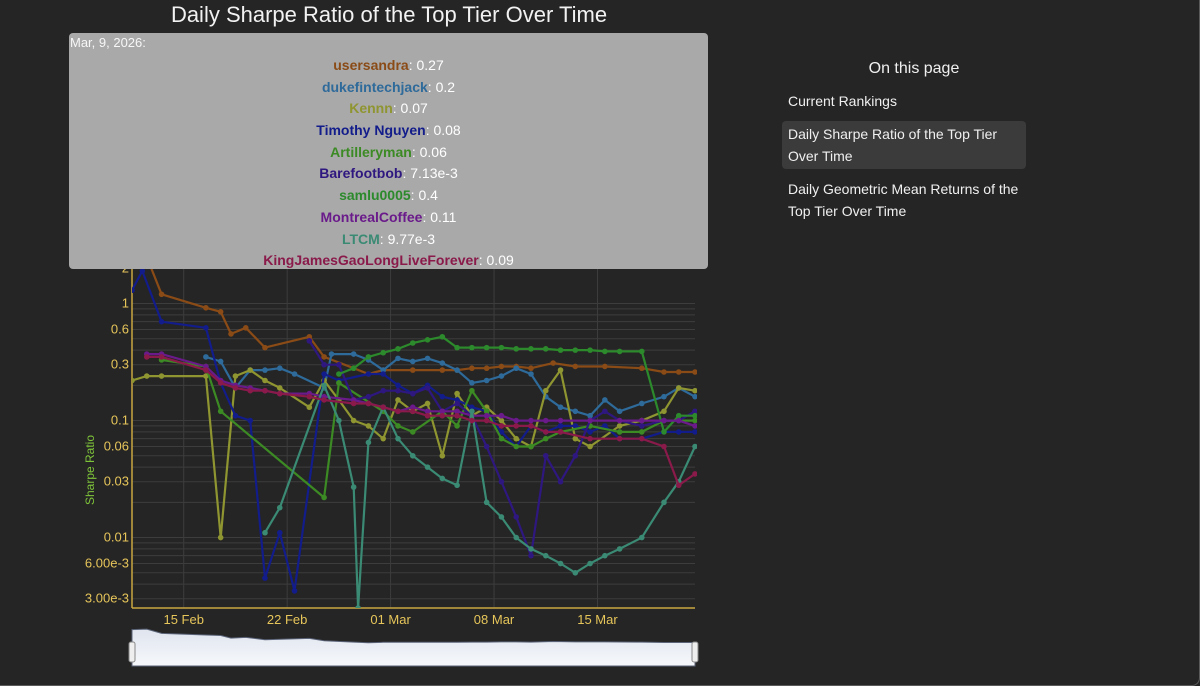 The height and width of the screenshot is (686, 1200). Describe the element at coordinates (120, 420) in the screenshot. I see `y-tick-label: 0.1` at that location.